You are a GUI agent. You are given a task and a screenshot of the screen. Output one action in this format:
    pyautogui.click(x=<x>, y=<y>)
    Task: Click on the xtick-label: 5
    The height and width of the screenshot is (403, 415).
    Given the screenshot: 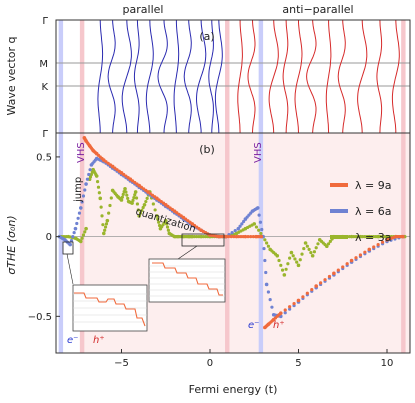 What is the action you would take?
    pyautogui.click(x=298, y=363)
    